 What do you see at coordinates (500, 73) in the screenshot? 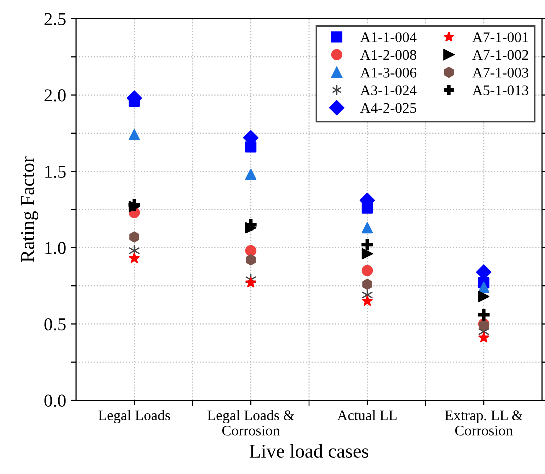
I see `legend-label: A7-1-003` at bounding box center [500, 73].